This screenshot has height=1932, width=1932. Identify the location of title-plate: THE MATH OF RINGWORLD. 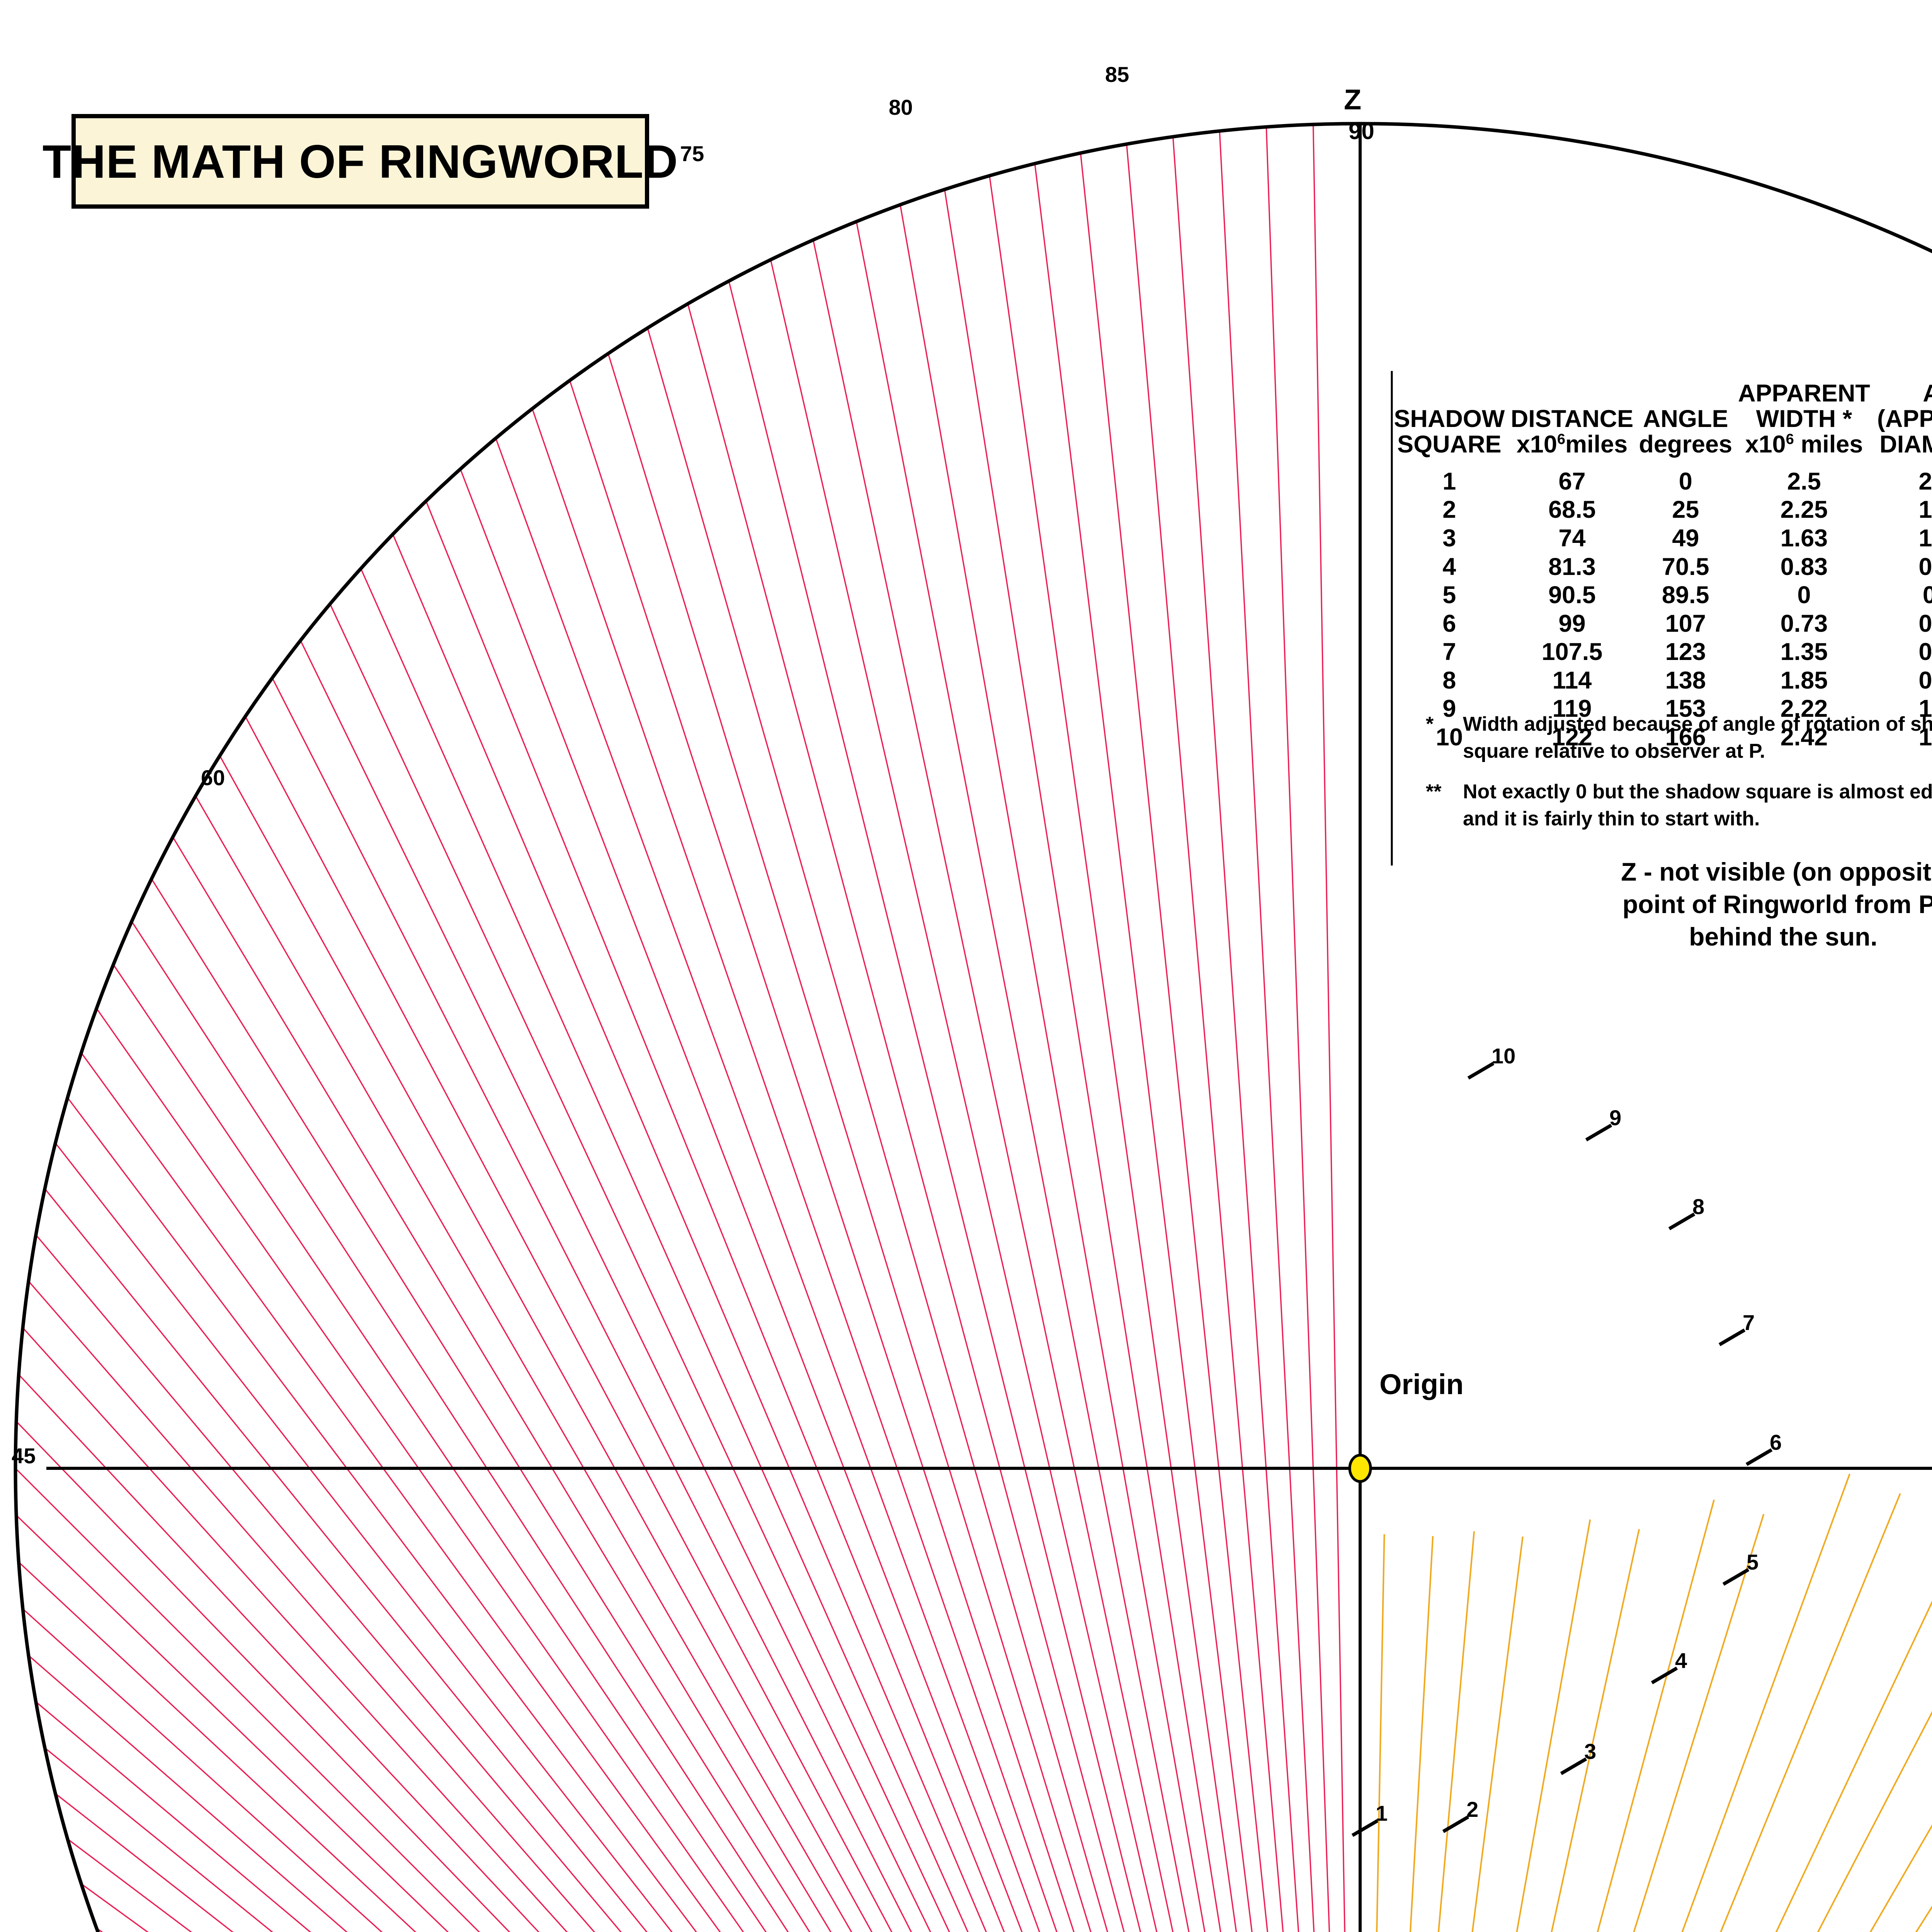
(360, 161).